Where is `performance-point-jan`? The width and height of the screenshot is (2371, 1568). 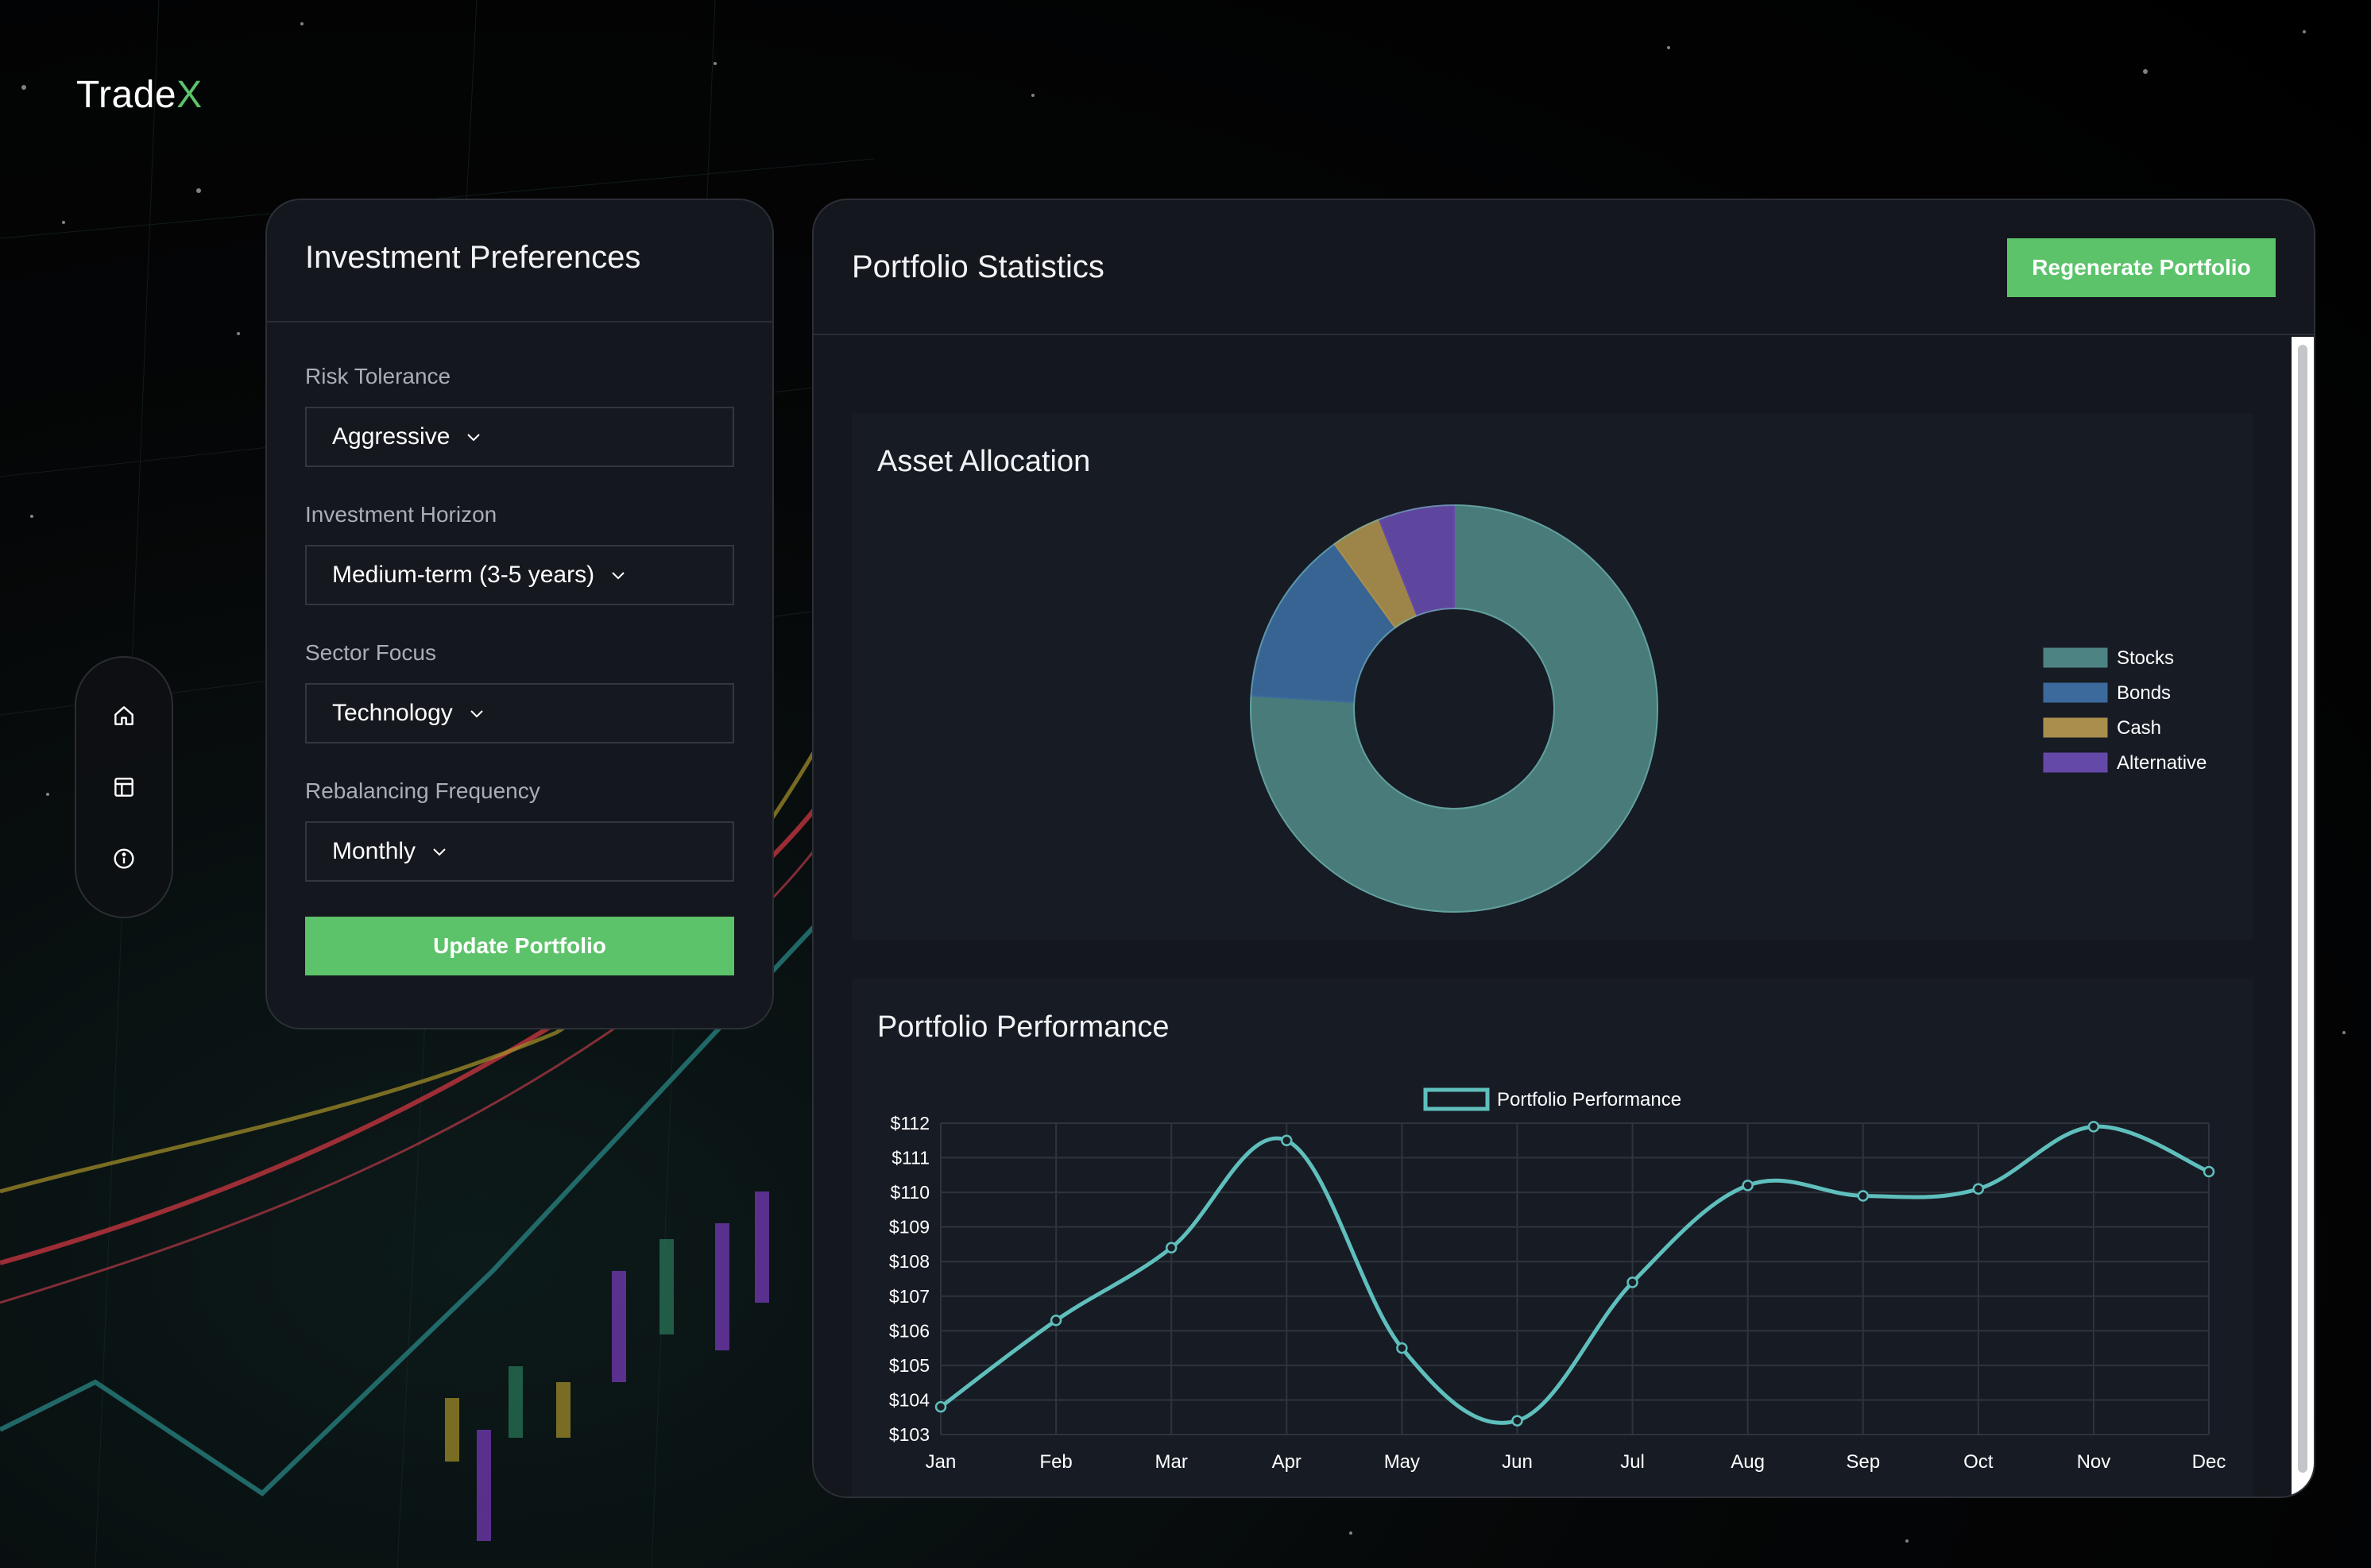
performance-point-jan is located at coordinates (940, 1407).